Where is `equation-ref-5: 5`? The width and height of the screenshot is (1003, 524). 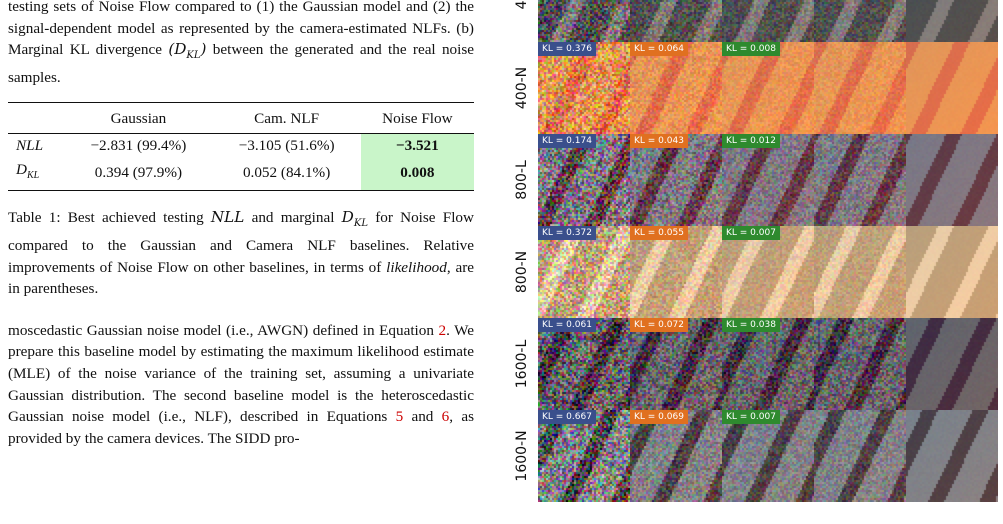
equation-ref-5: 5 is located at coordinates (399, 417).